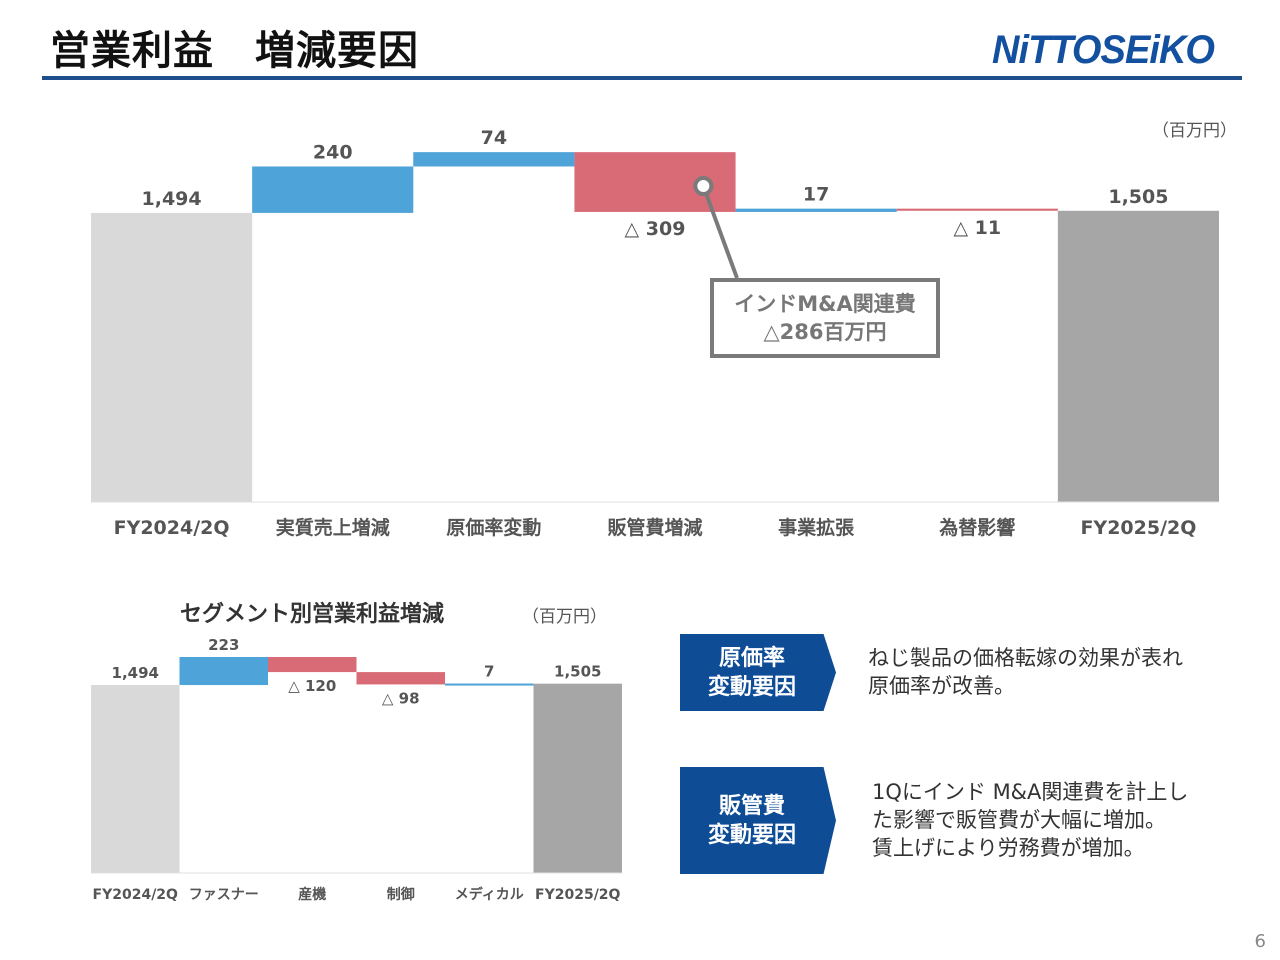 The width and height of the screenshot is (1280, 960). What do you see at coordinates (654, 527) in the screenshot?
I see `category-label: 販管費増減` at bounding box center [654, 527].